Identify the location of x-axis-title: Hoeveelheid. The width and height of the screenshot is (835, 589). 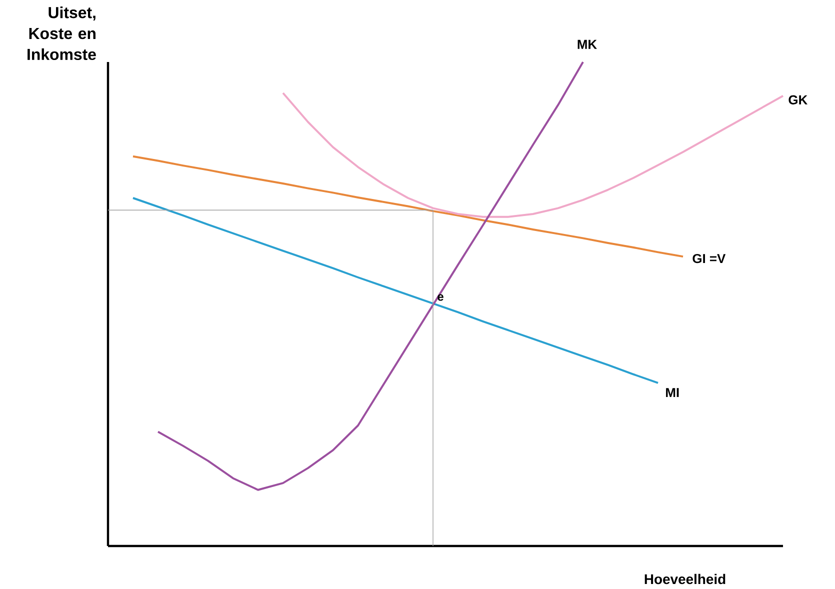
(685, 579).